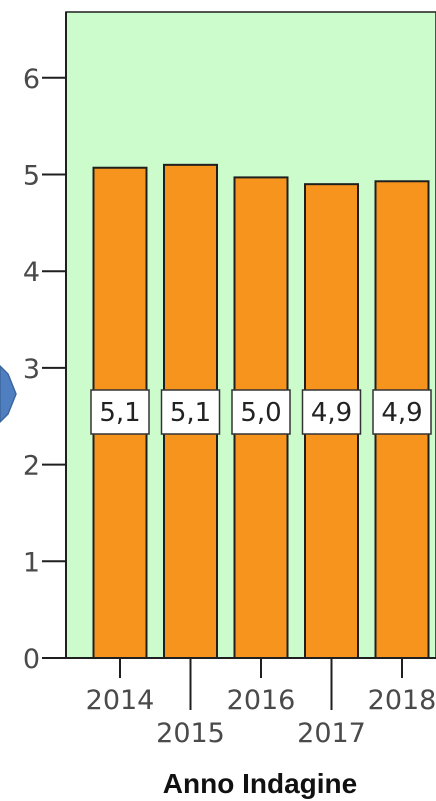 This screenshot has height=801, width=436. What do you see at coordinates (261, 700) in the screenshot?
I see `x-tick-label: 2016` at bounding box center [261, 700].